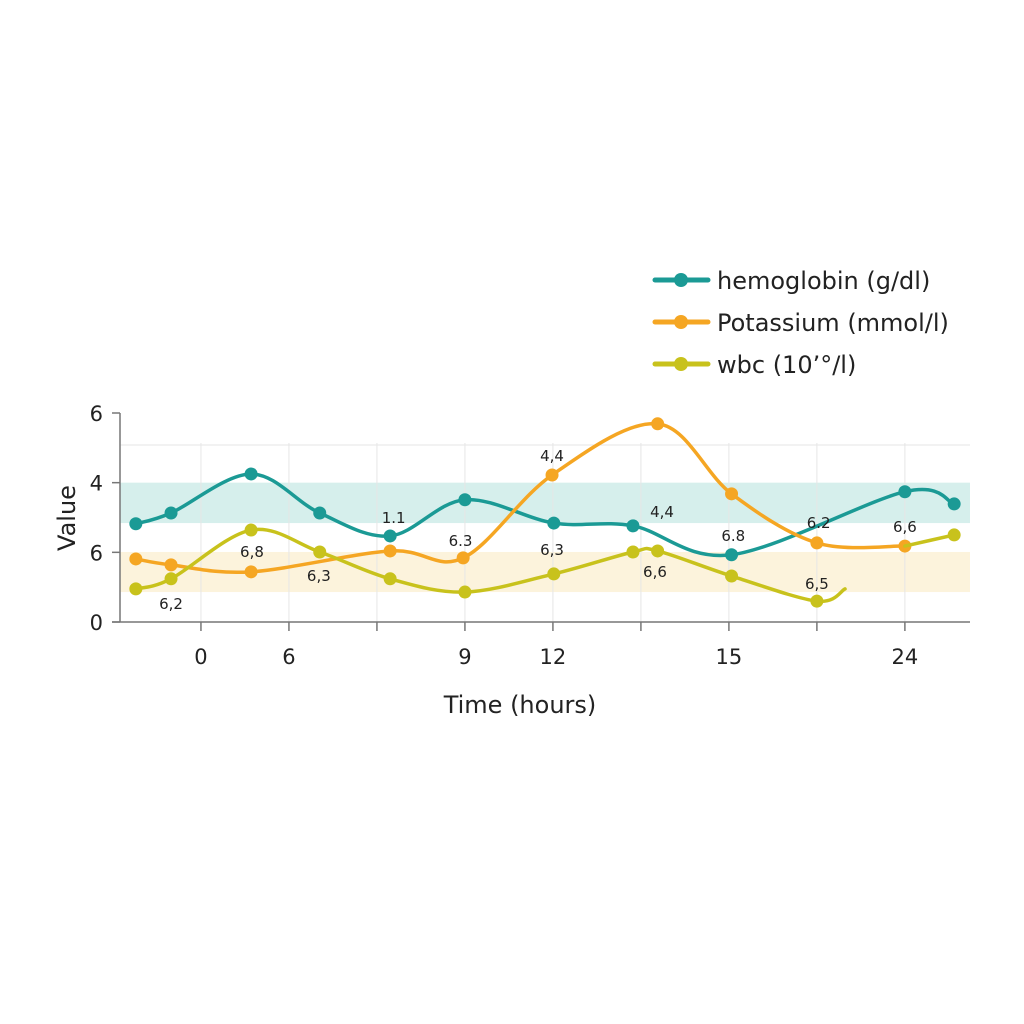 The height and width of the screenshot is (1024, 1024). What do you see at coordinates (171, 604) in the screenshot?
I see `data-label: 6,2` at bounding box center [171, 604].